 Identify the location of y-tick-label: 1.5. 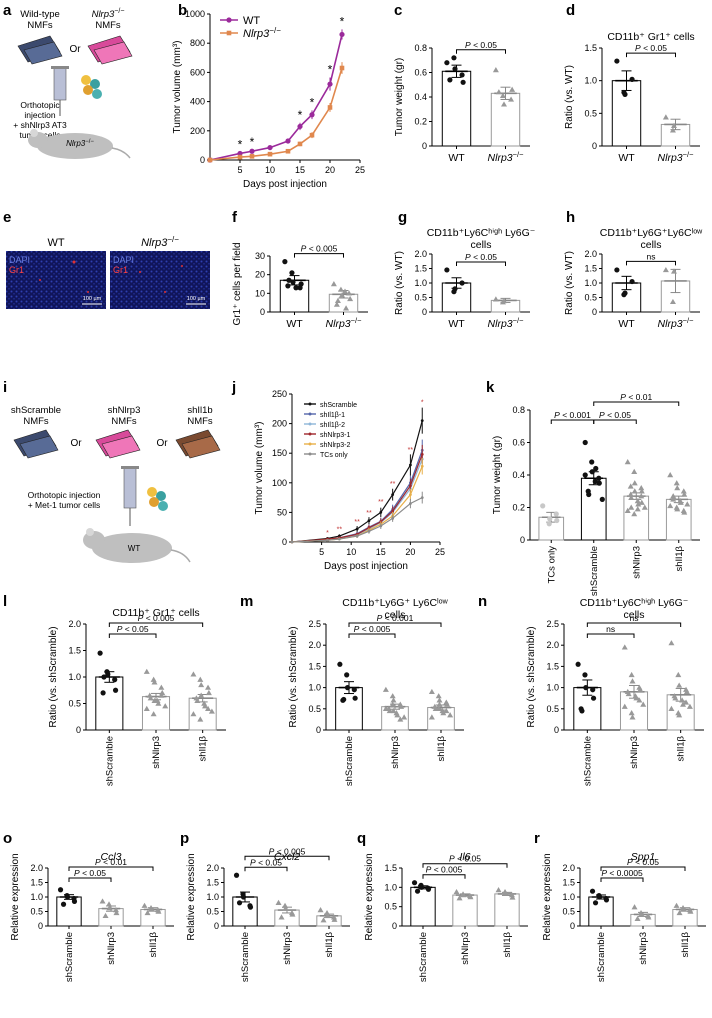
(420, 269).